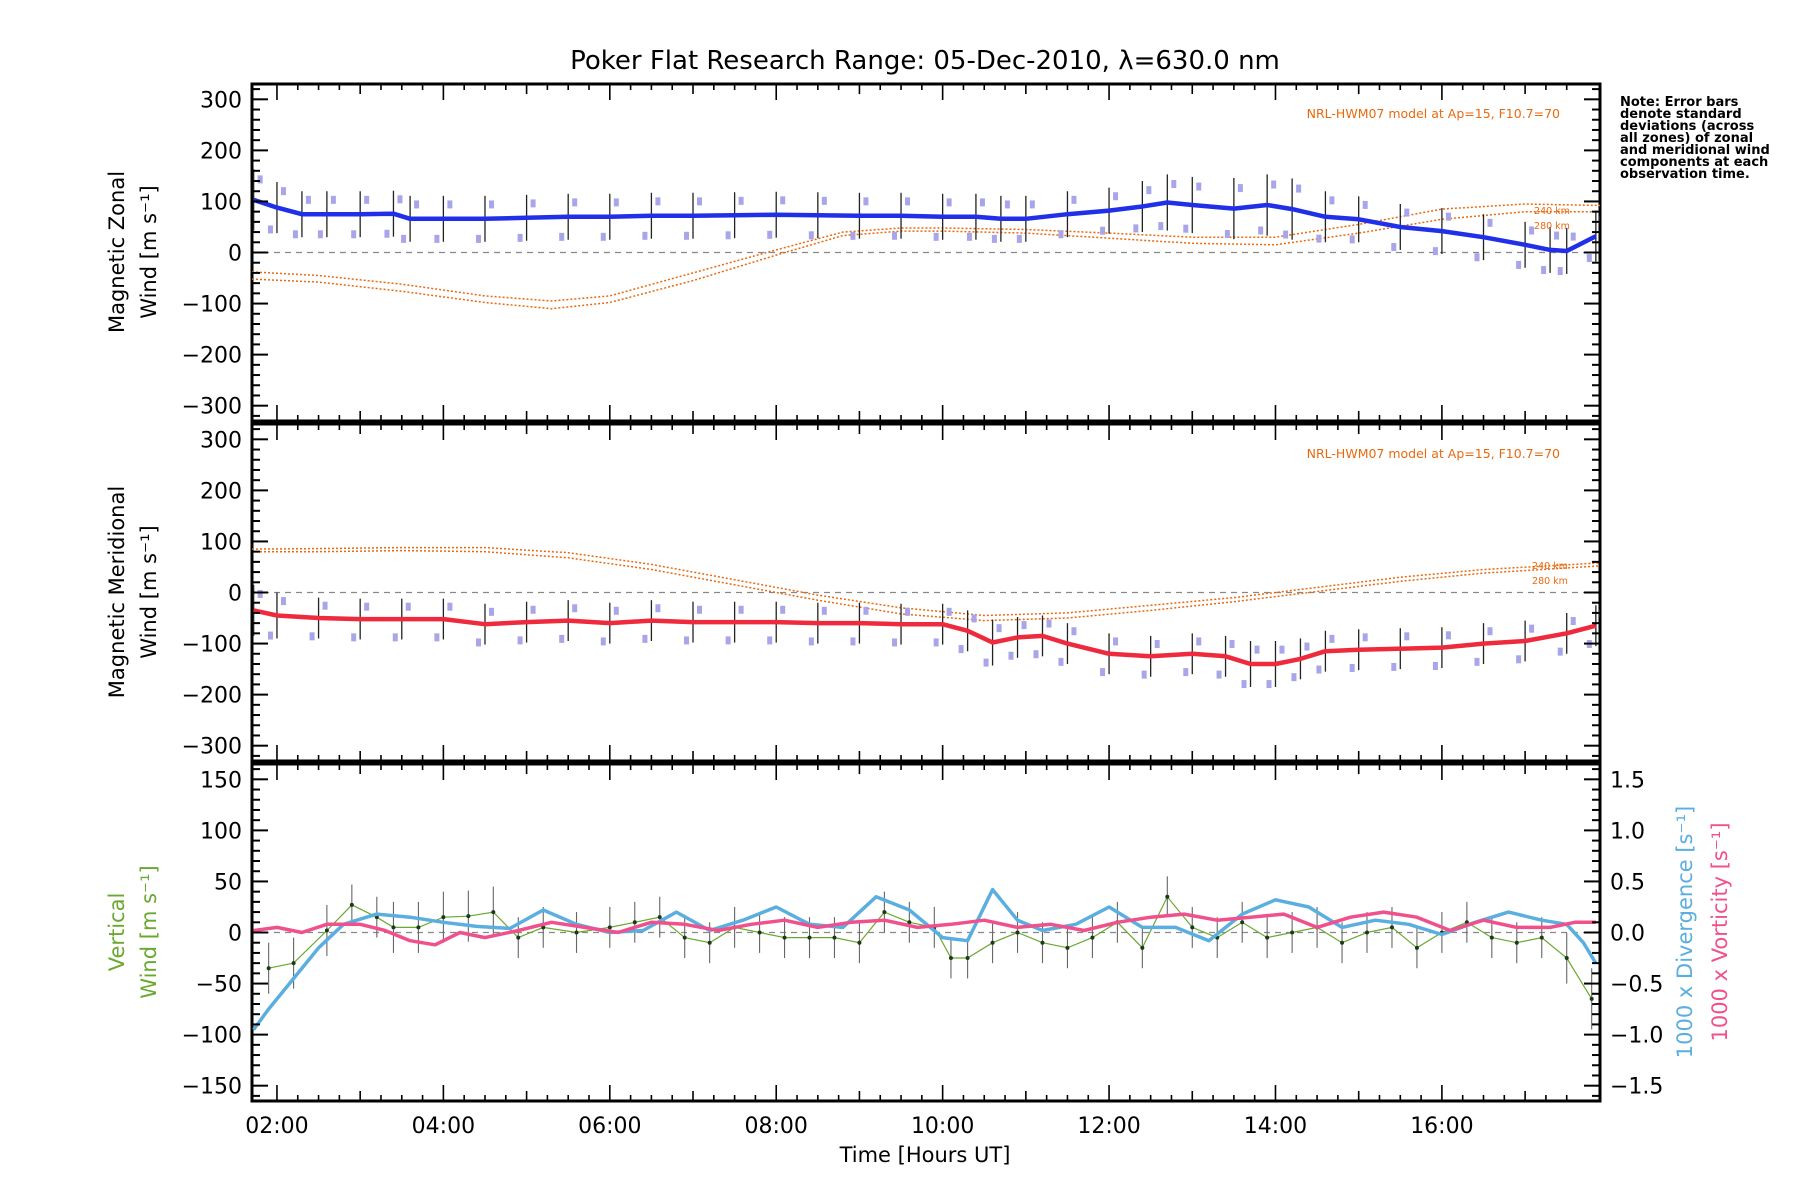  Describe the element at coordinates (930, 947) in the screenshot. I see `vertical-wind-line` at that location.